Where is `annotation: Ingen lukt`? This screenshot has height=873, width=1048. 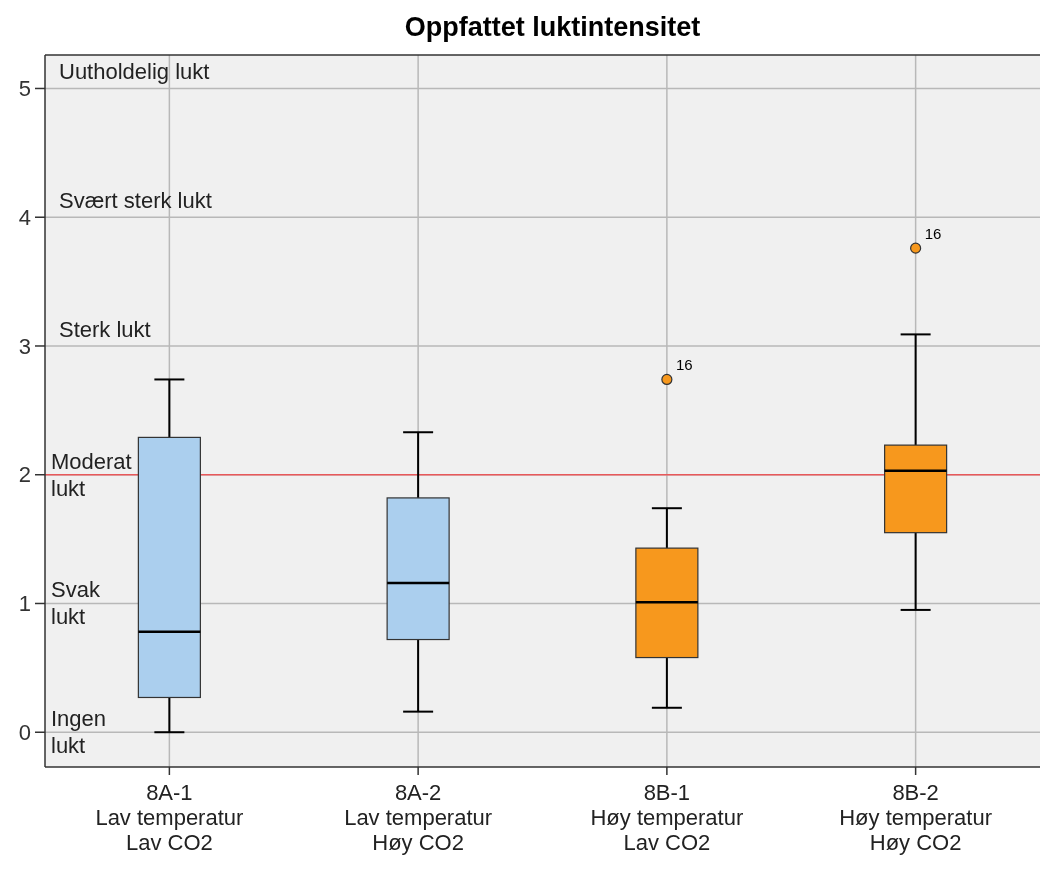 annotation: Ingen lukt is located at coordinates (79, 732).